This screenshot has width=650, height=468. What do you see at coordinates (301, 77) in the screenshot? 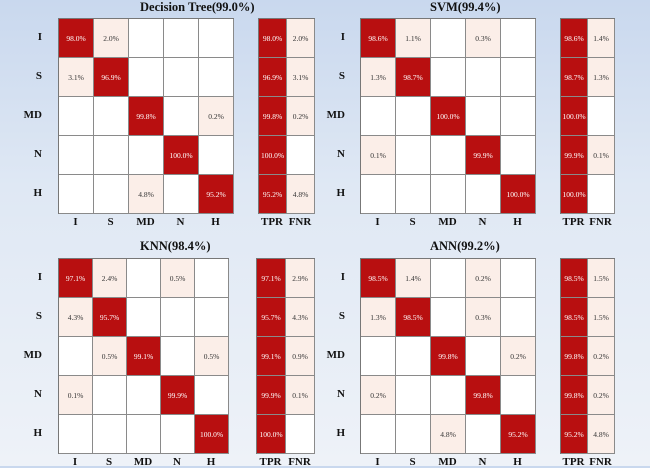
I see `fnr-cell: 3.1%` at bounding box center [301, 77].